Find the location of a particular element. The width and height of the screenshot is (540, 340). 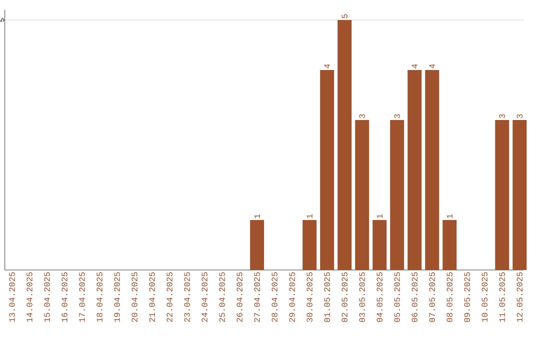

x-tick-label: 03.05.2025 is located at coordinates (362, 297).